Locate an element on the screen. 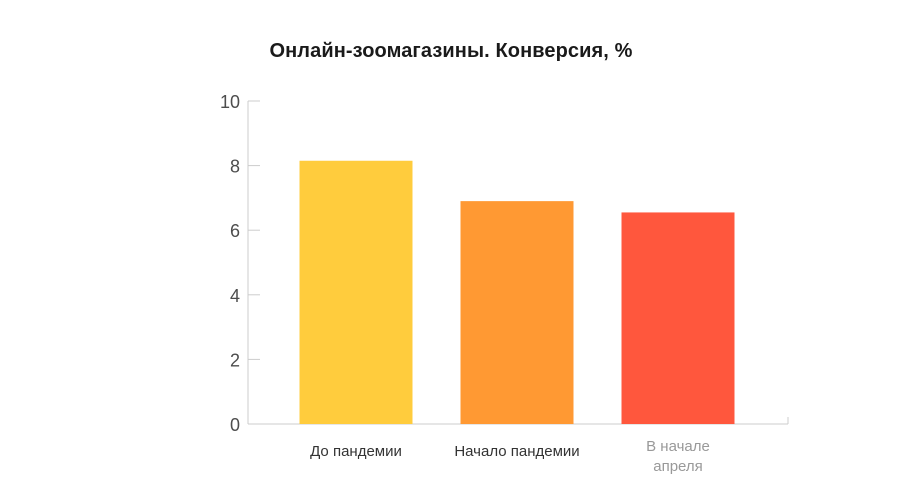 Image resolution: width=902 pixels, height=486 pixels. y-tick-label: 8 is located at coordinates (235, 167).